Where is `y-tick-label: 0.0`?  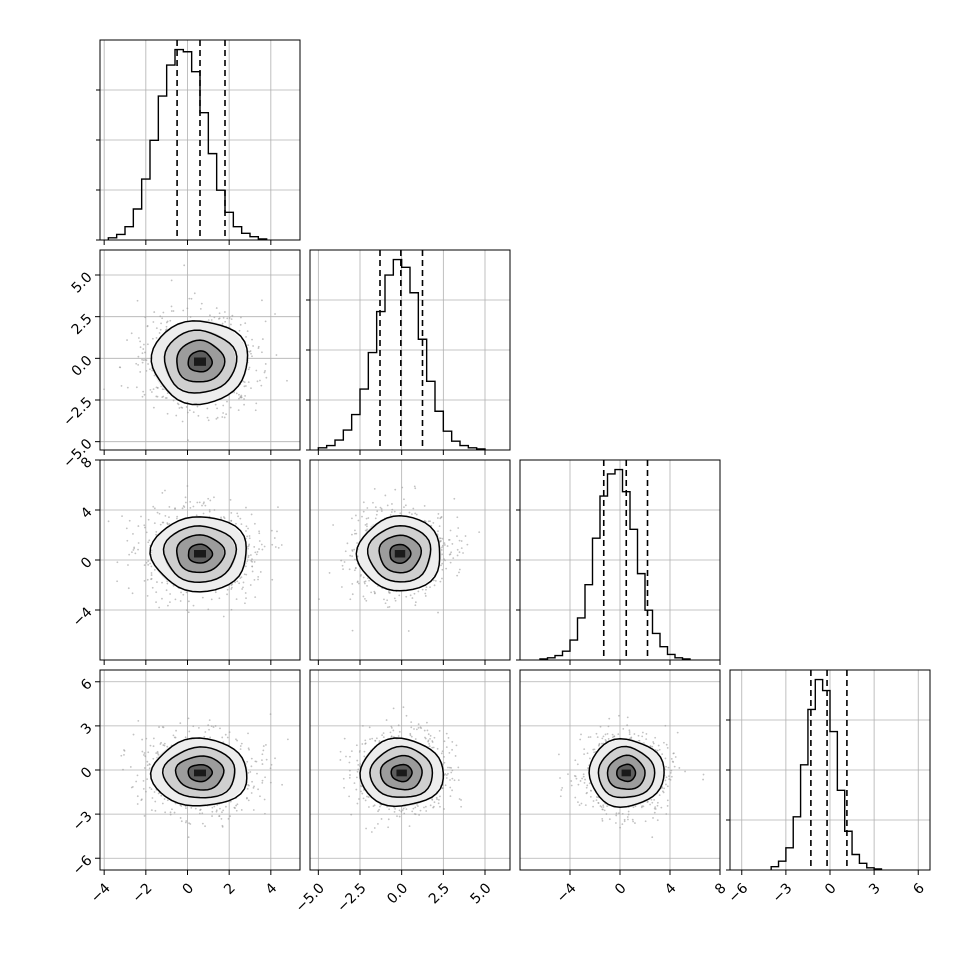 y-tick-label: 0.0 is located at coordinates (82, 366).